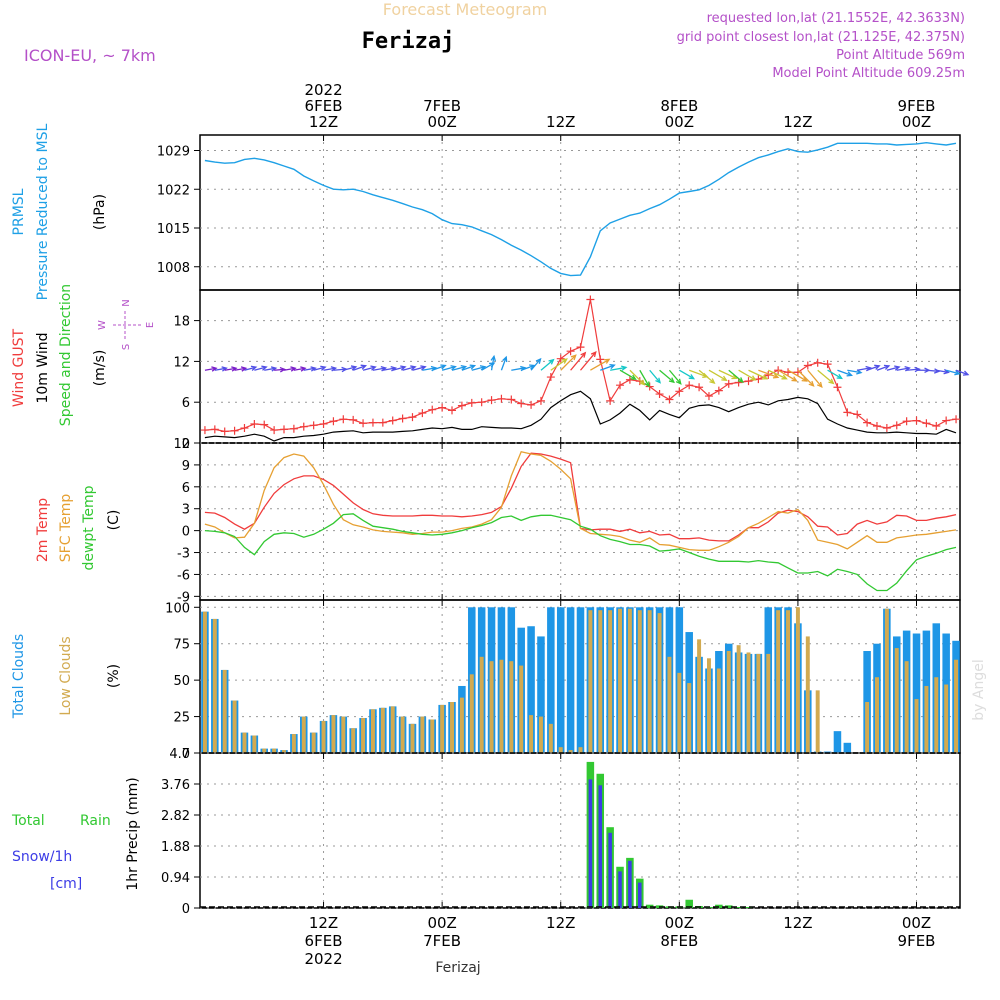 This screenshot has width=1000, height=1000. I want to click on cloud-labels: Total Clouds Low Clouds (%), so click(66, 676).